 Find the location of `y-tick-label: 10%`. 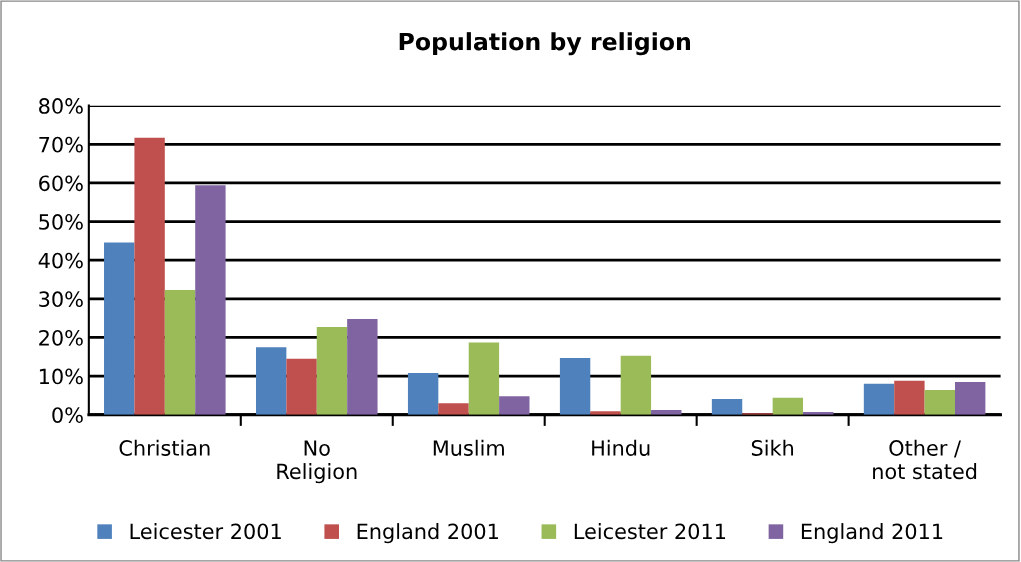

y-tick-label: 10% is located at coordinates (61, 376).